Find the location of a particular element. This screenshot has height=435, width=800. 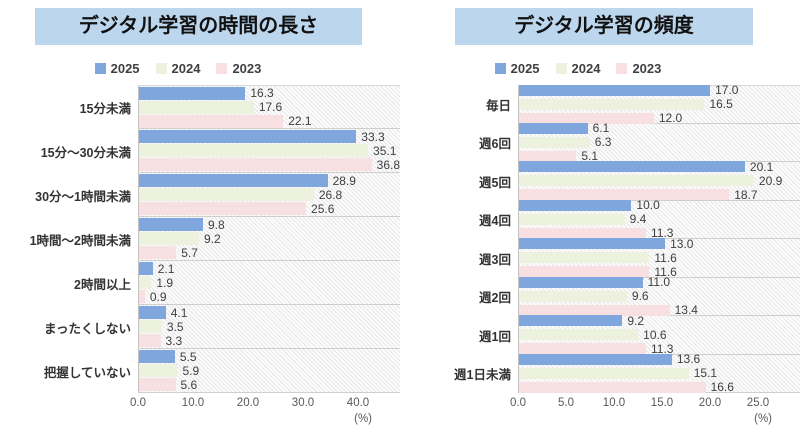

legend-item-2025: 2025 is located at coordinates (117, 68).